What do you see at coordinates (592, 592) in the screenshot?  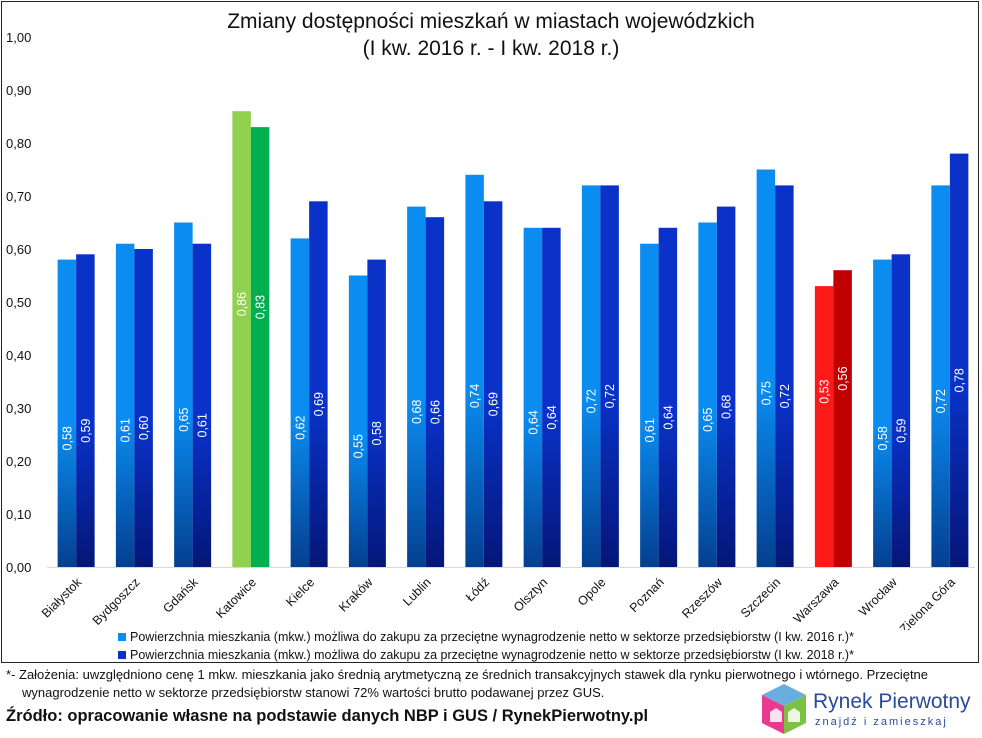 I see `x-tick-label: Opole` at bounding box center [592, 592].